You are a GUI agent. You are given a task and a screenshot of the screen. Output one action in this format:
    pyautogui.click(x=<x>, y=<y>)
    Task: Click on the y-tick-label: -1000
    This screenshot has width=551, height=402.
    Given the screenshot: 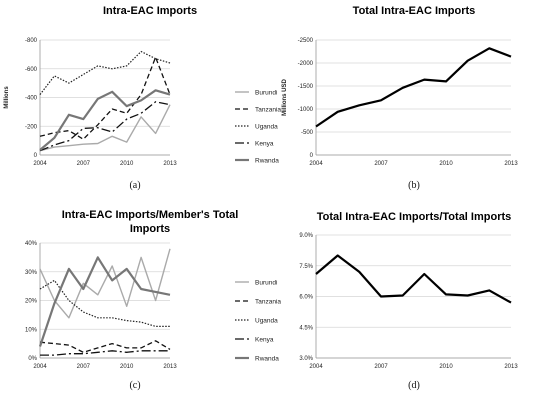 What is the action you would take?
    pyautogui.click(x=306, y=110)
    